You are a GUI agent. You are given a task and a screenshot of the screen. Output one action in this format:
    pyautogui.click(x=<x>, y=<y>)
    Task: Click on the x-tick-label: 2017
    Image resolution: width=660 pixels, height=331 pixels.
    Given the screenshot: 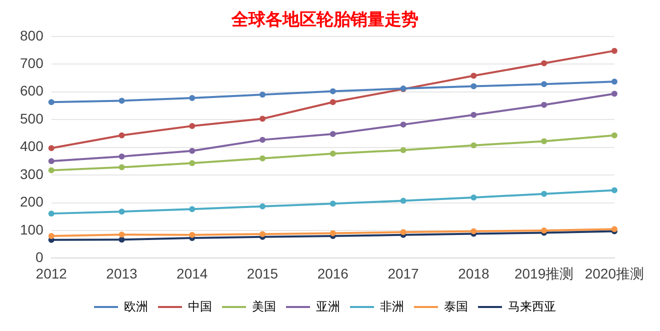 What is the action you would take?
    pyautogui.click(x=404, y=273)
    